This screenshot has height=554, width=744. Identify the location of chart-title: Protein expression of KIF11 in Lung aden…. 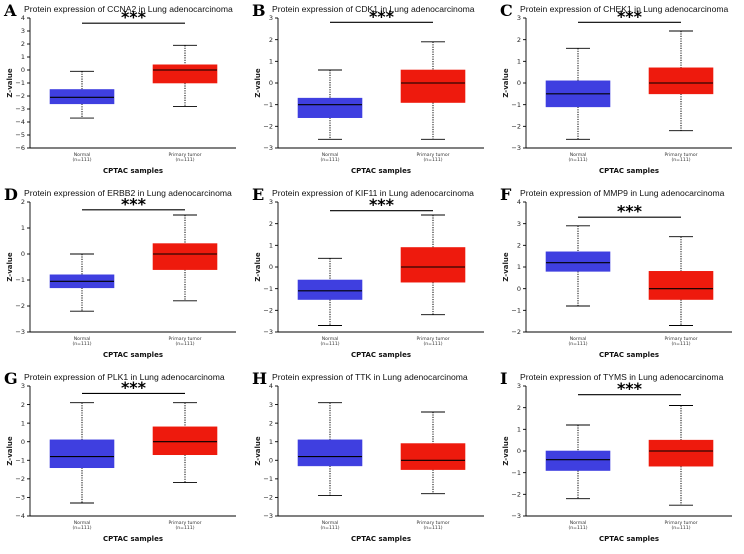
(373, 193).